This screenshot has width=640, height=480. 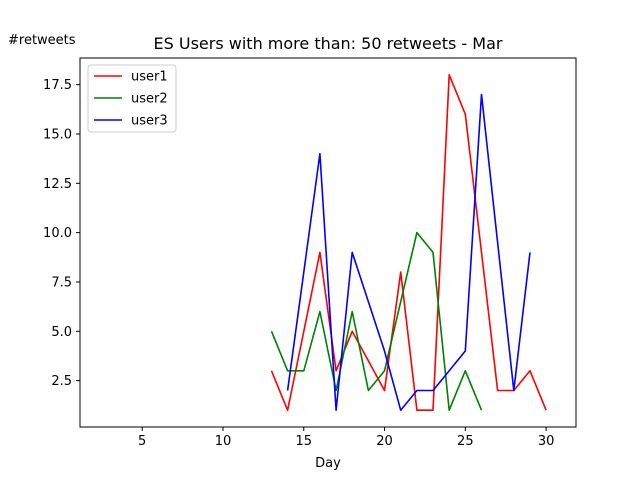 What do you see at coordinates (57, 184) in the screenshot?
I see `y-tick-label: 12.5` at bounding box center [57, 184].